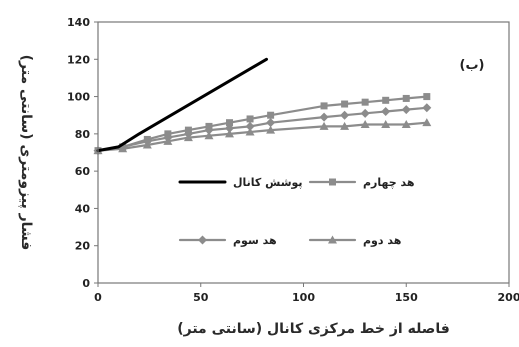  I want to click on legend: پوشش کانال هد چهارم هد سوم هد دوم, so click(296, 211).